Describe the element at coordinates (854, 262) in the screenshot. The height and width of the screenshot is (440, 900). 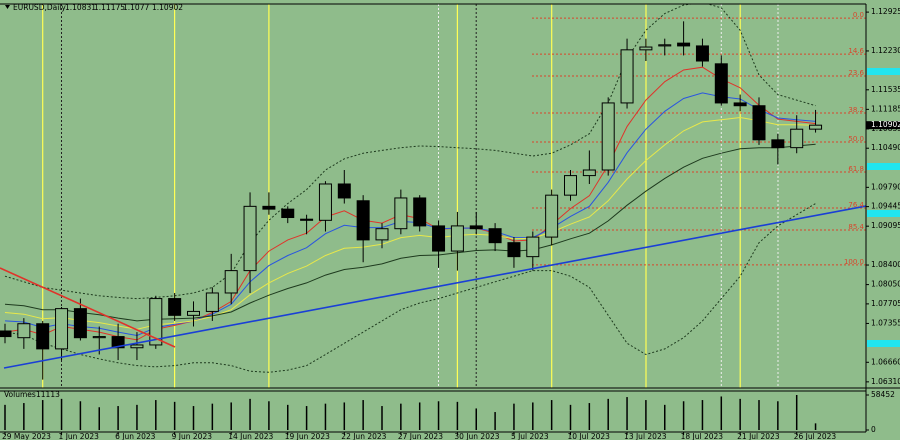
I see `fib-label: 100.0` at that location.